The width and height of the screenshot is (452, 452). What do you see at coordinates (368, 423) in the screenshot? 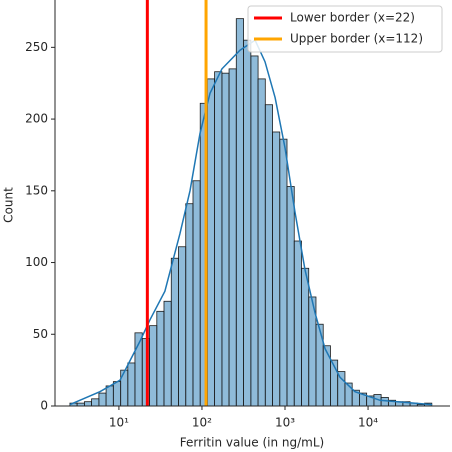
I see `x-tick-label: 10⁴` at bounding box center [368, 423].